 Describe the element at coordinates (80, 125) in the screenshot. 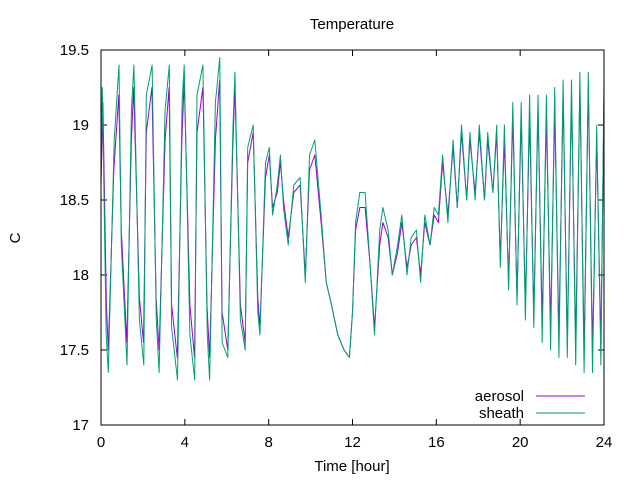

I see `y-tick-label: 19` at that location.